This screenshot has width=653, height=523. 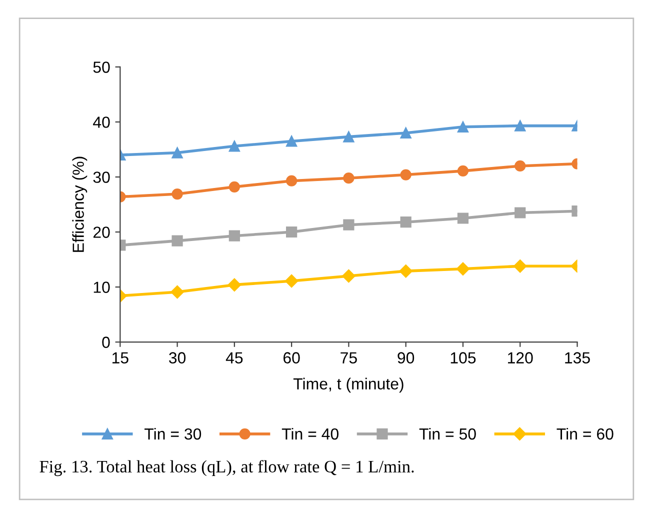 I want to click on x-tick-label: 90, so click(x=406, y=358).